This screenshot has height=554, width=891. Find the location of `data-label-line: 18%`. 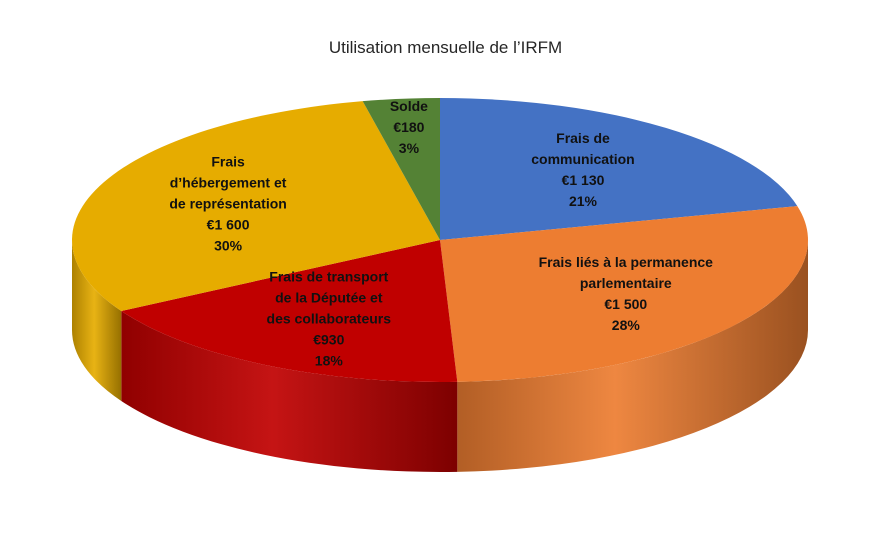

data-label-line: 18% is located at coordinates (329, 361).